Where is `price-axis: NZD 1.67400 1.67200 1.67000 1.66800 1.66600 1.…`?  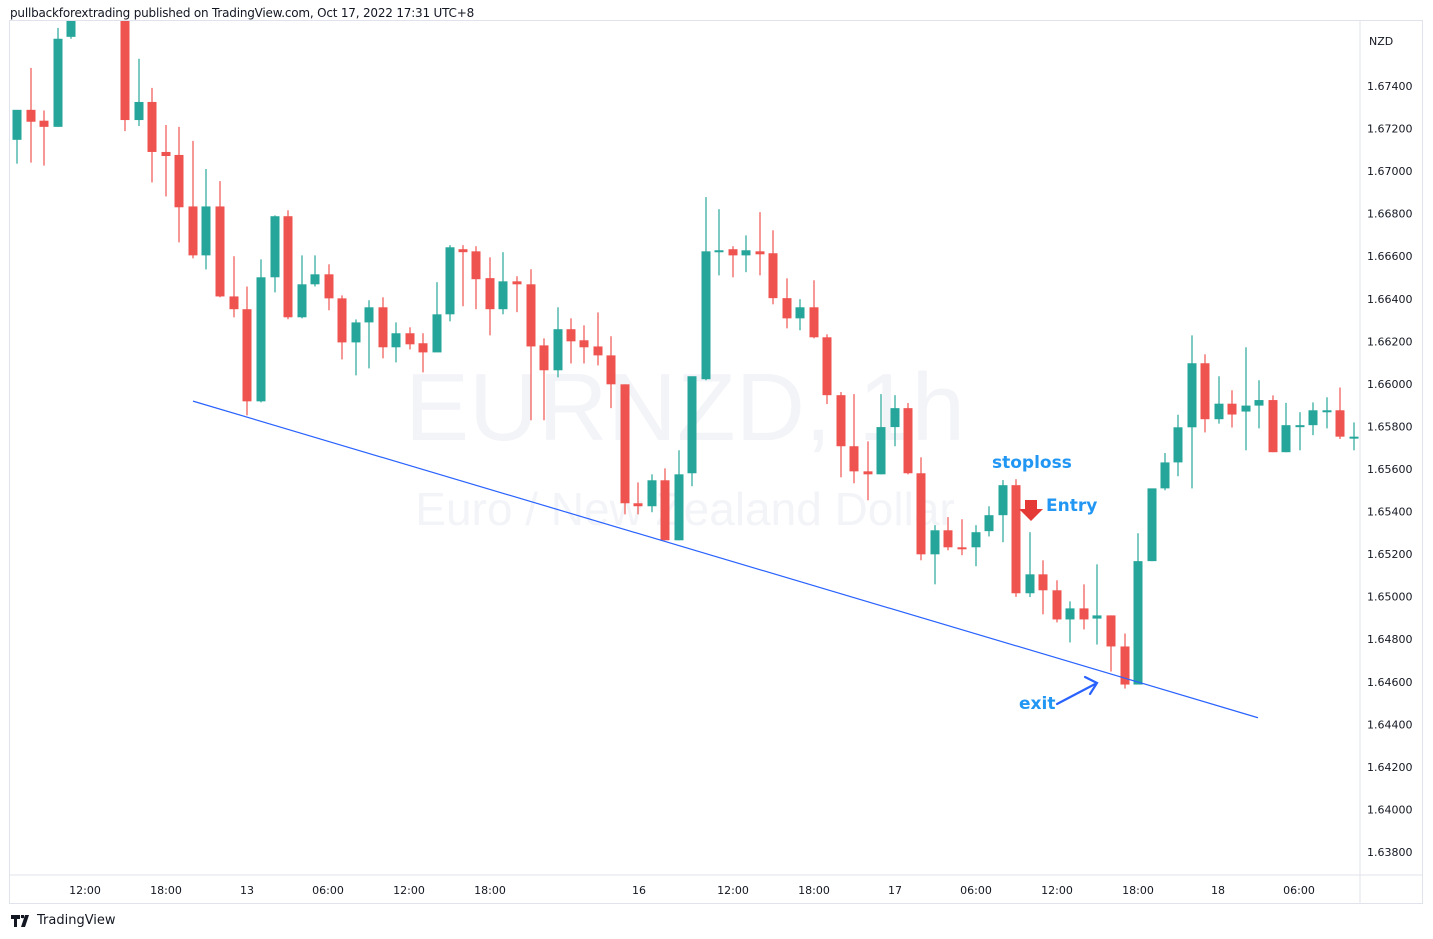
price-axis: NZD 1.67400 1.67200 1.67000 1.66800 1.66600 1.… is located at coordinates (1390, 447).